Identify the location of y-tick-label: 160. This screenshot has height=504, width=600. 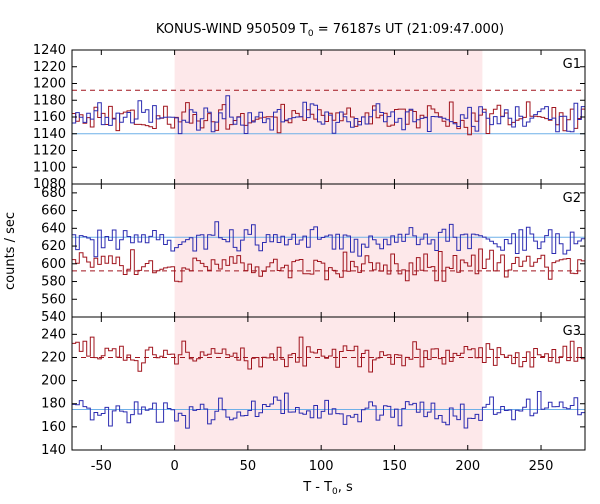
(53, 427).